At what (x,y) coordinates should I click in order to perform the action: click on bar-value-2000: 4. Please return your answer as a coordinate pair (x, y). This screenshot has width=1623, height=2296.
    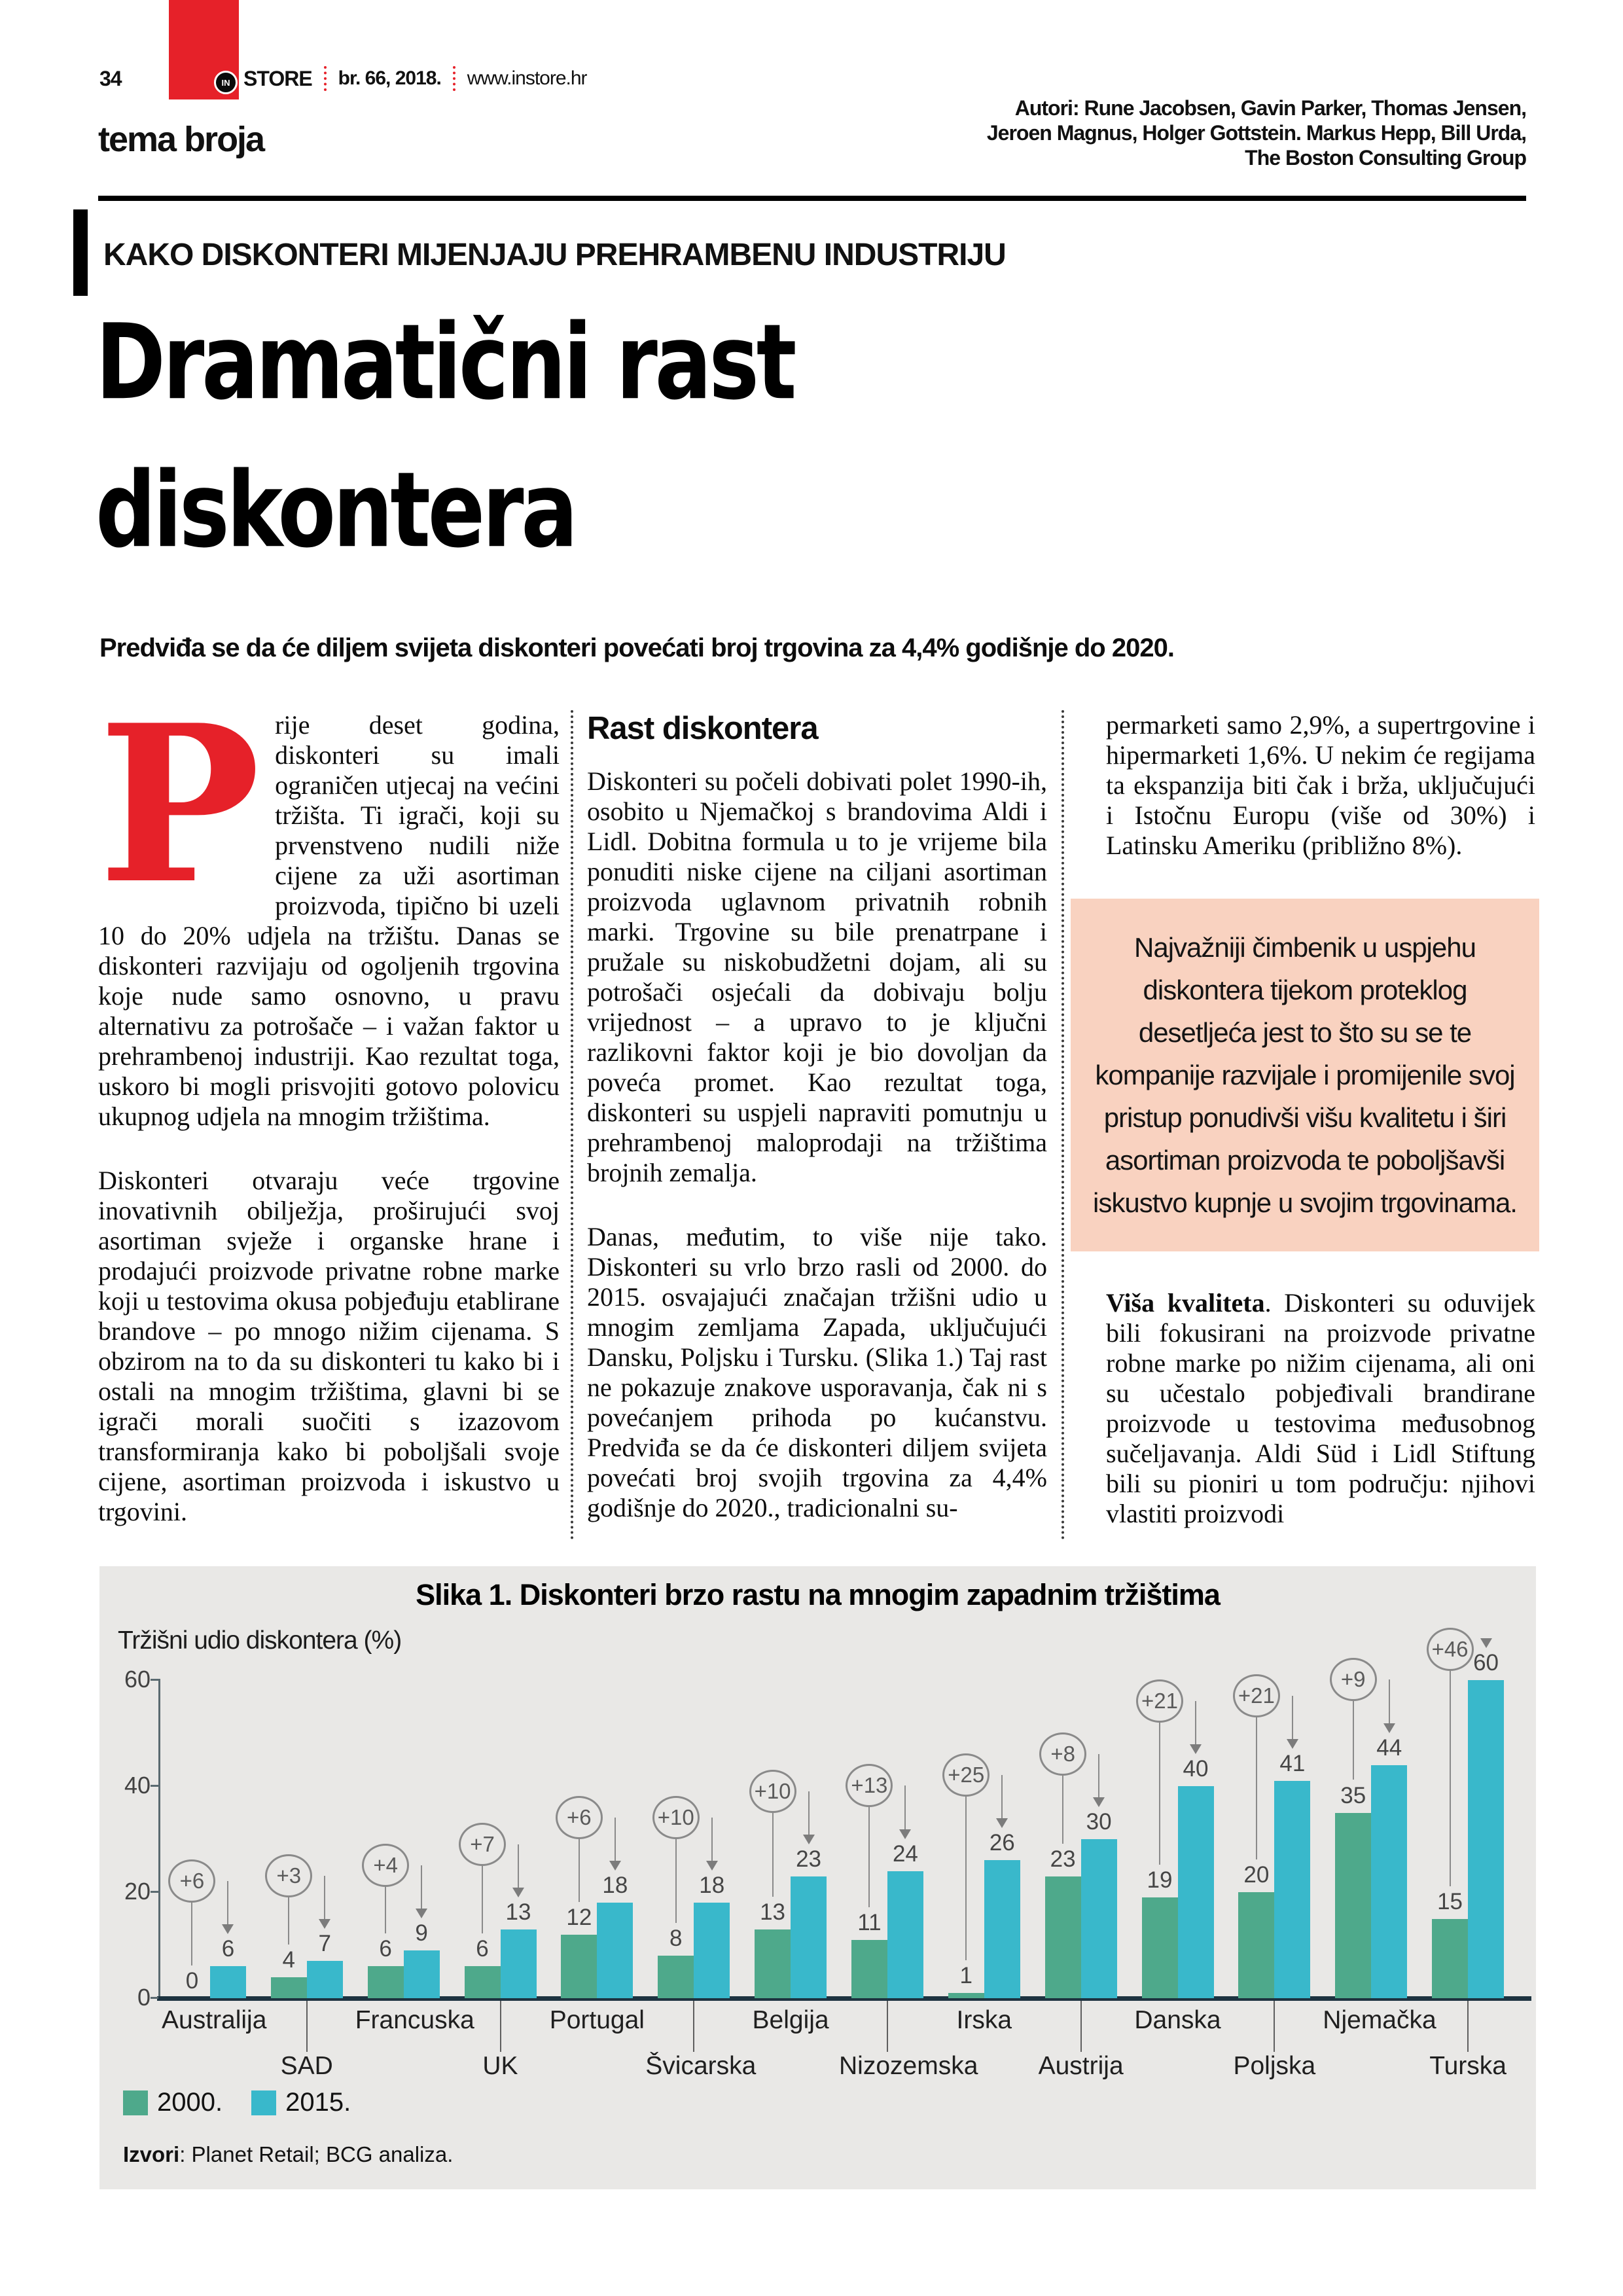
    Looking at the image, I should click on (289, 1959).